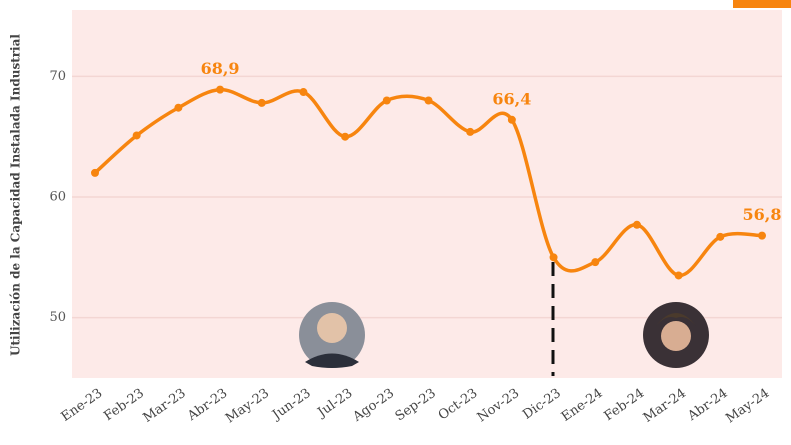 Image resolution: width=791 pixels, height=445 pixels. I want to click on y-tick-label: 50, so click(57, 317).